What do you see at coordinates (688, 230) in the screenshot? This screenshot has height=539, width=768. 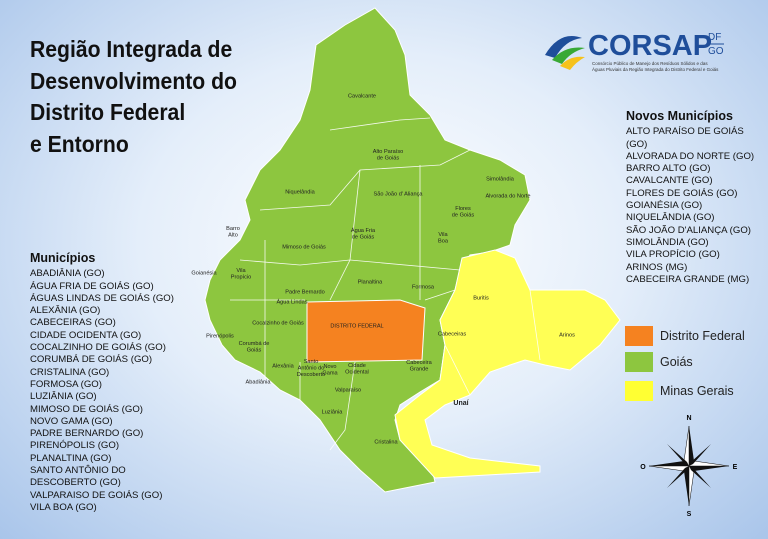 I see `list-item: SÃO JOÃO D'ALIANÇA (GO)` at bounding box center [688, 230].